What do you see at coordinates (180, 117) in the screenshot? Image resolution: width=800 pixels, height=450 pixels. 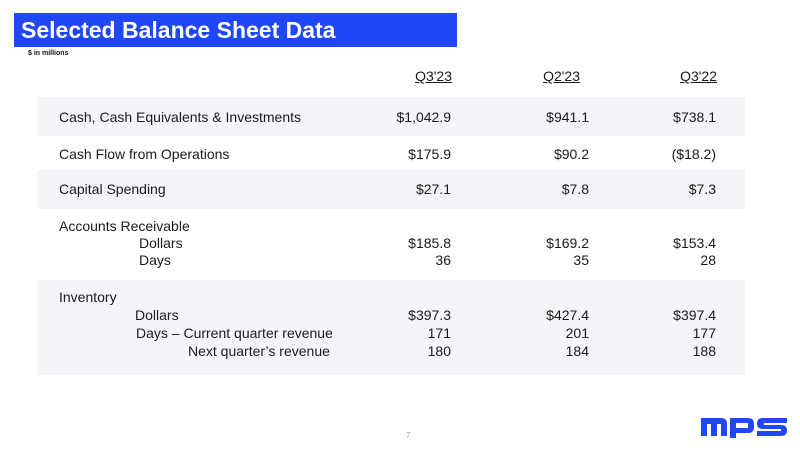 I see `row-label: Cash, Cash Equivalents & Investments` at bounding box center [180, 117].